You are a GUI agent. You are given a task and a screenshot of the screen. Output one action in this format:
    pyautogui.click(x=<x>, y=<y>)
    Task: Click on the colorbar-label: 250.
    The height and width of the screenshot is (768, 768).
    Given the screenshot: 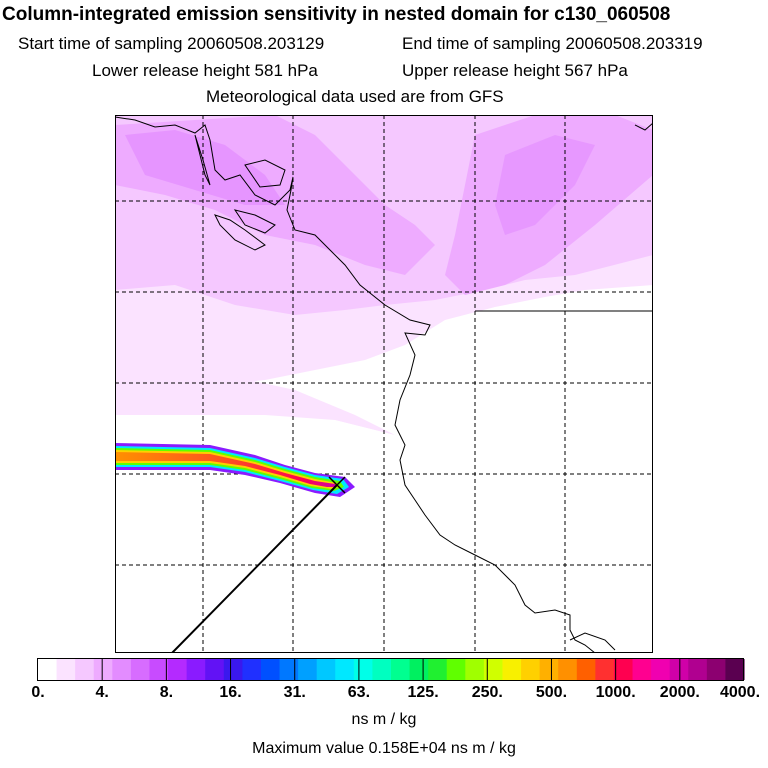 What is the action you would take?
    pyautogui.click(x=487, y=692)
    